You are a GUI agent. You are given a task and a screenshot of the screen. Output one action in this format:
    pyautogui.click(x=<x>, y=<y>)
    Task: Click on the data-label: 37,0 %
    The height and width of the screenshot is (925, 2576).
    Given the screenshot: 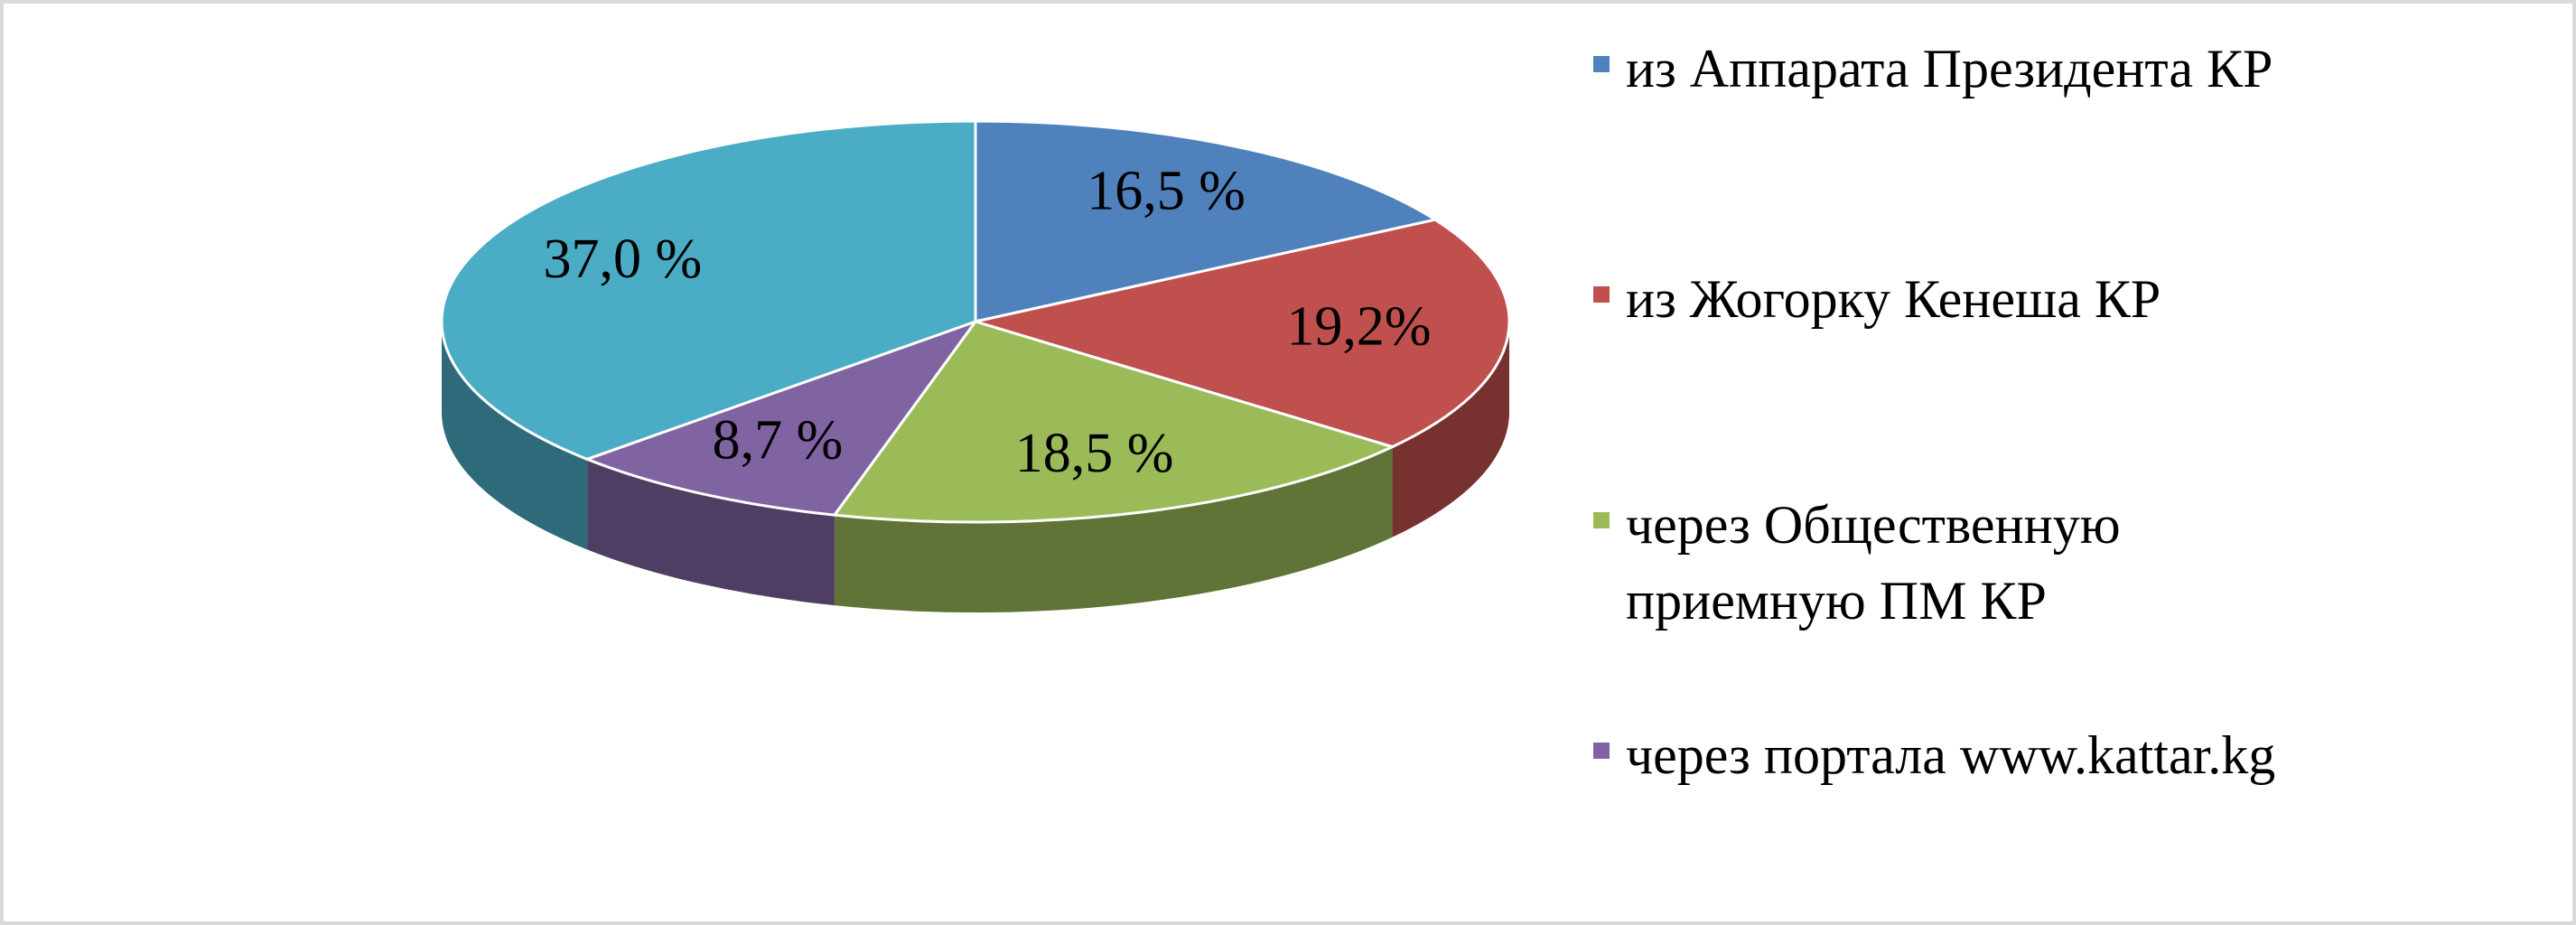 What is the action you would take?
    pyautogui.click(x=622, y=259)
    